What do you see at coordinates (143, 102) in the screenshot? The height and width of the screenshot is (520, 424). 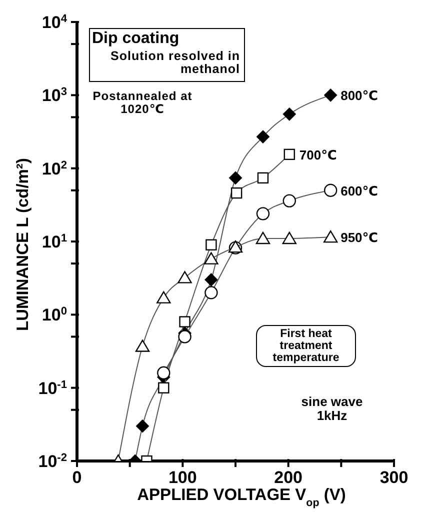 I see `annotation: Postannealed at 1020℃` at bounding box center [143, 102].